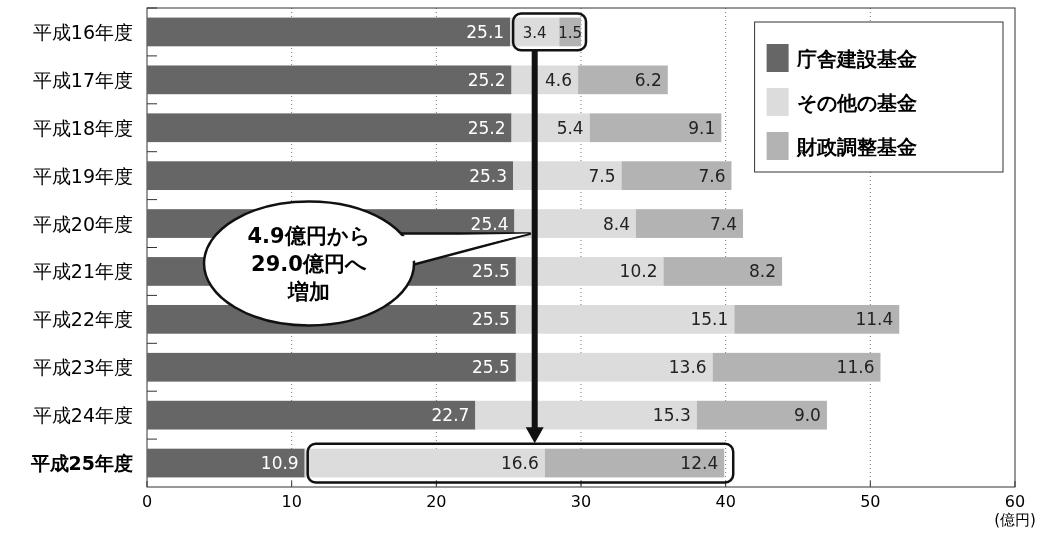 The height and width of the screenshot is (542, 1037). Describe the element at coordinates (519, 463) in the screenshot. I see `data-label: 16.6` at that location.